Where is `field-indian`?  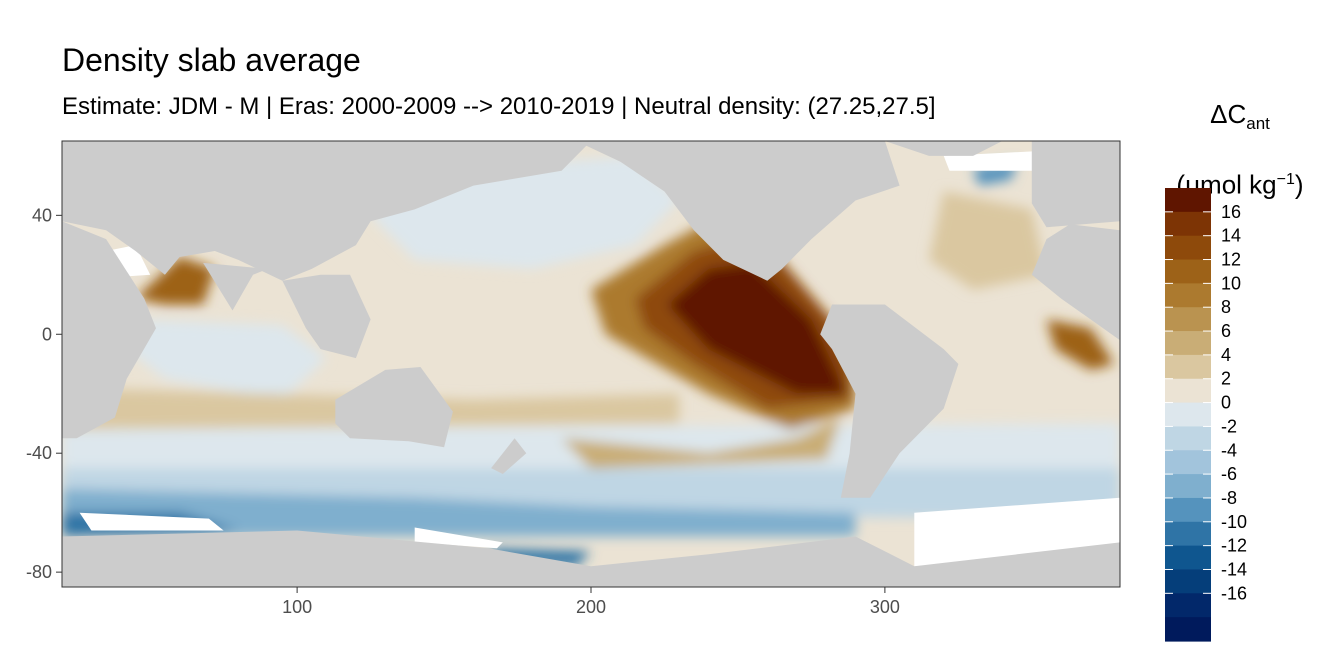 field-indian is located at coordinates (226, 359).